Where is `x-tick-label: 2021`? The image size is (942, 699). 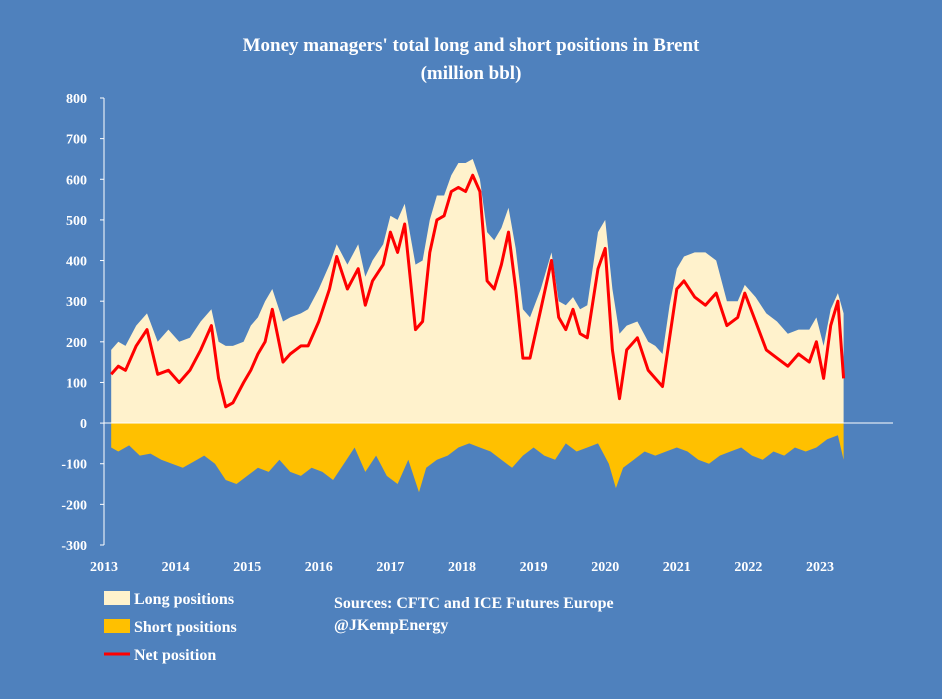
x-tick-label: 2021 is located at coordinates (677, 567).